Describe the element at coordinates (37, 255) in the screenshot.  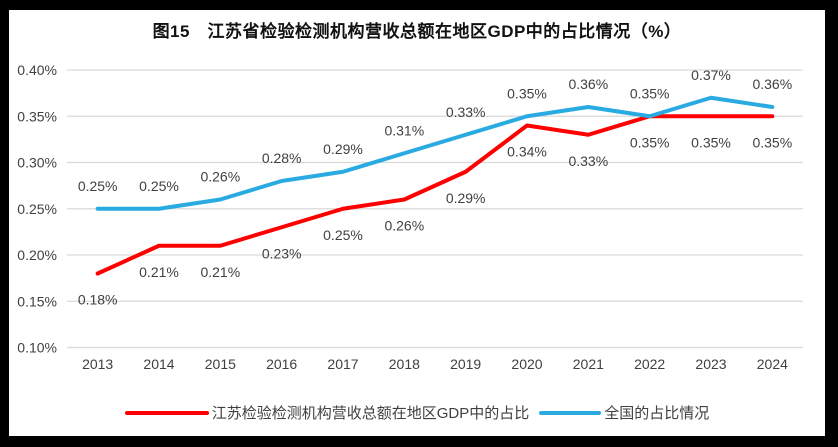
I see `y-axis-tick-label: 0.20%` at that location.